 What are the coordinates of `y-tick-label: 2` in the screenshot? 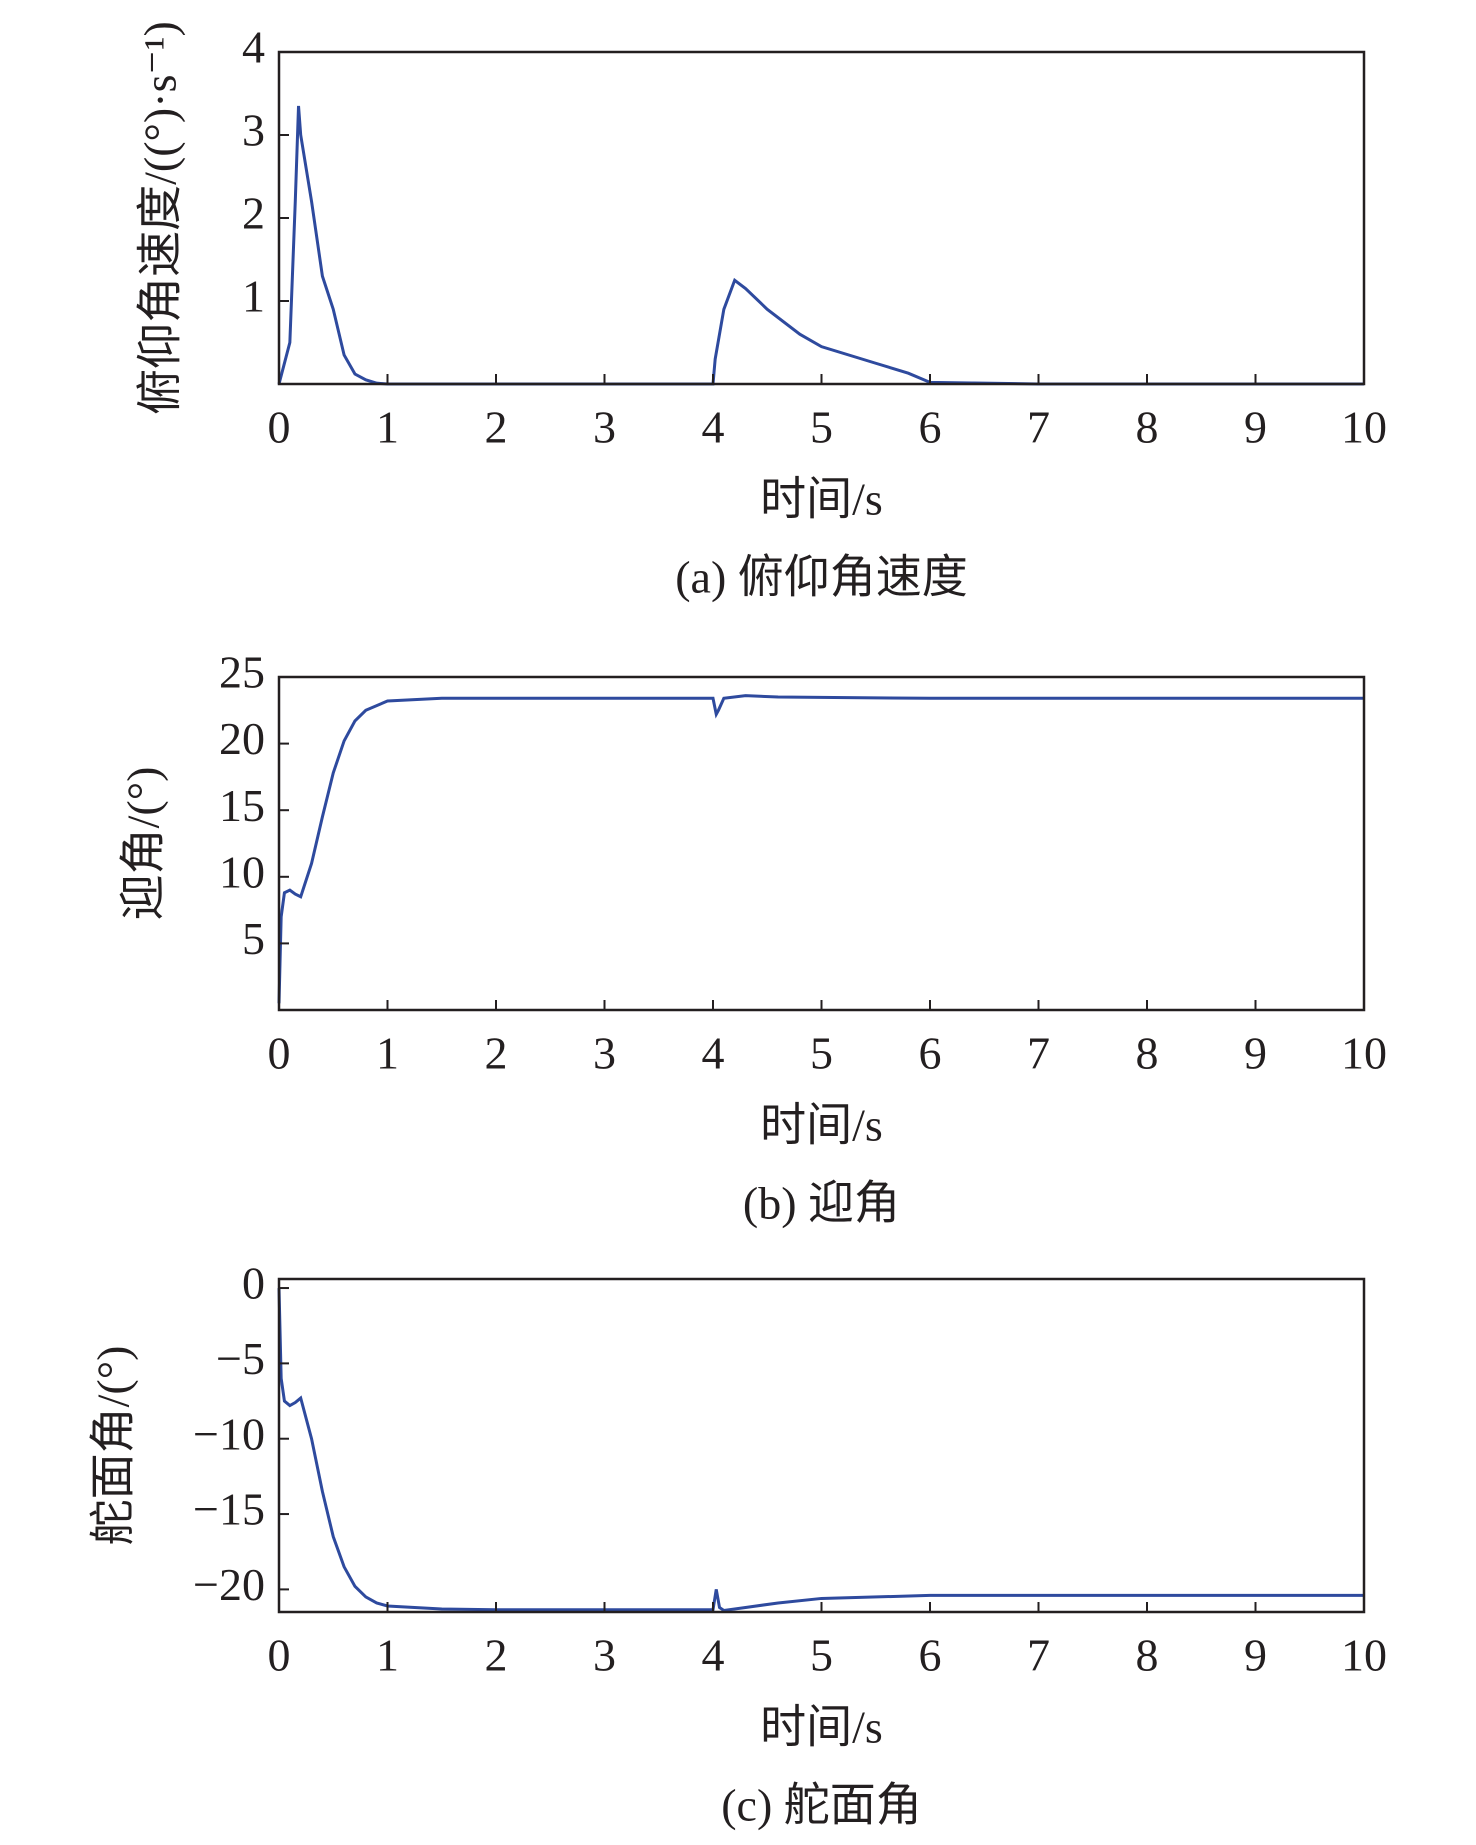 It's located at (253, 213).